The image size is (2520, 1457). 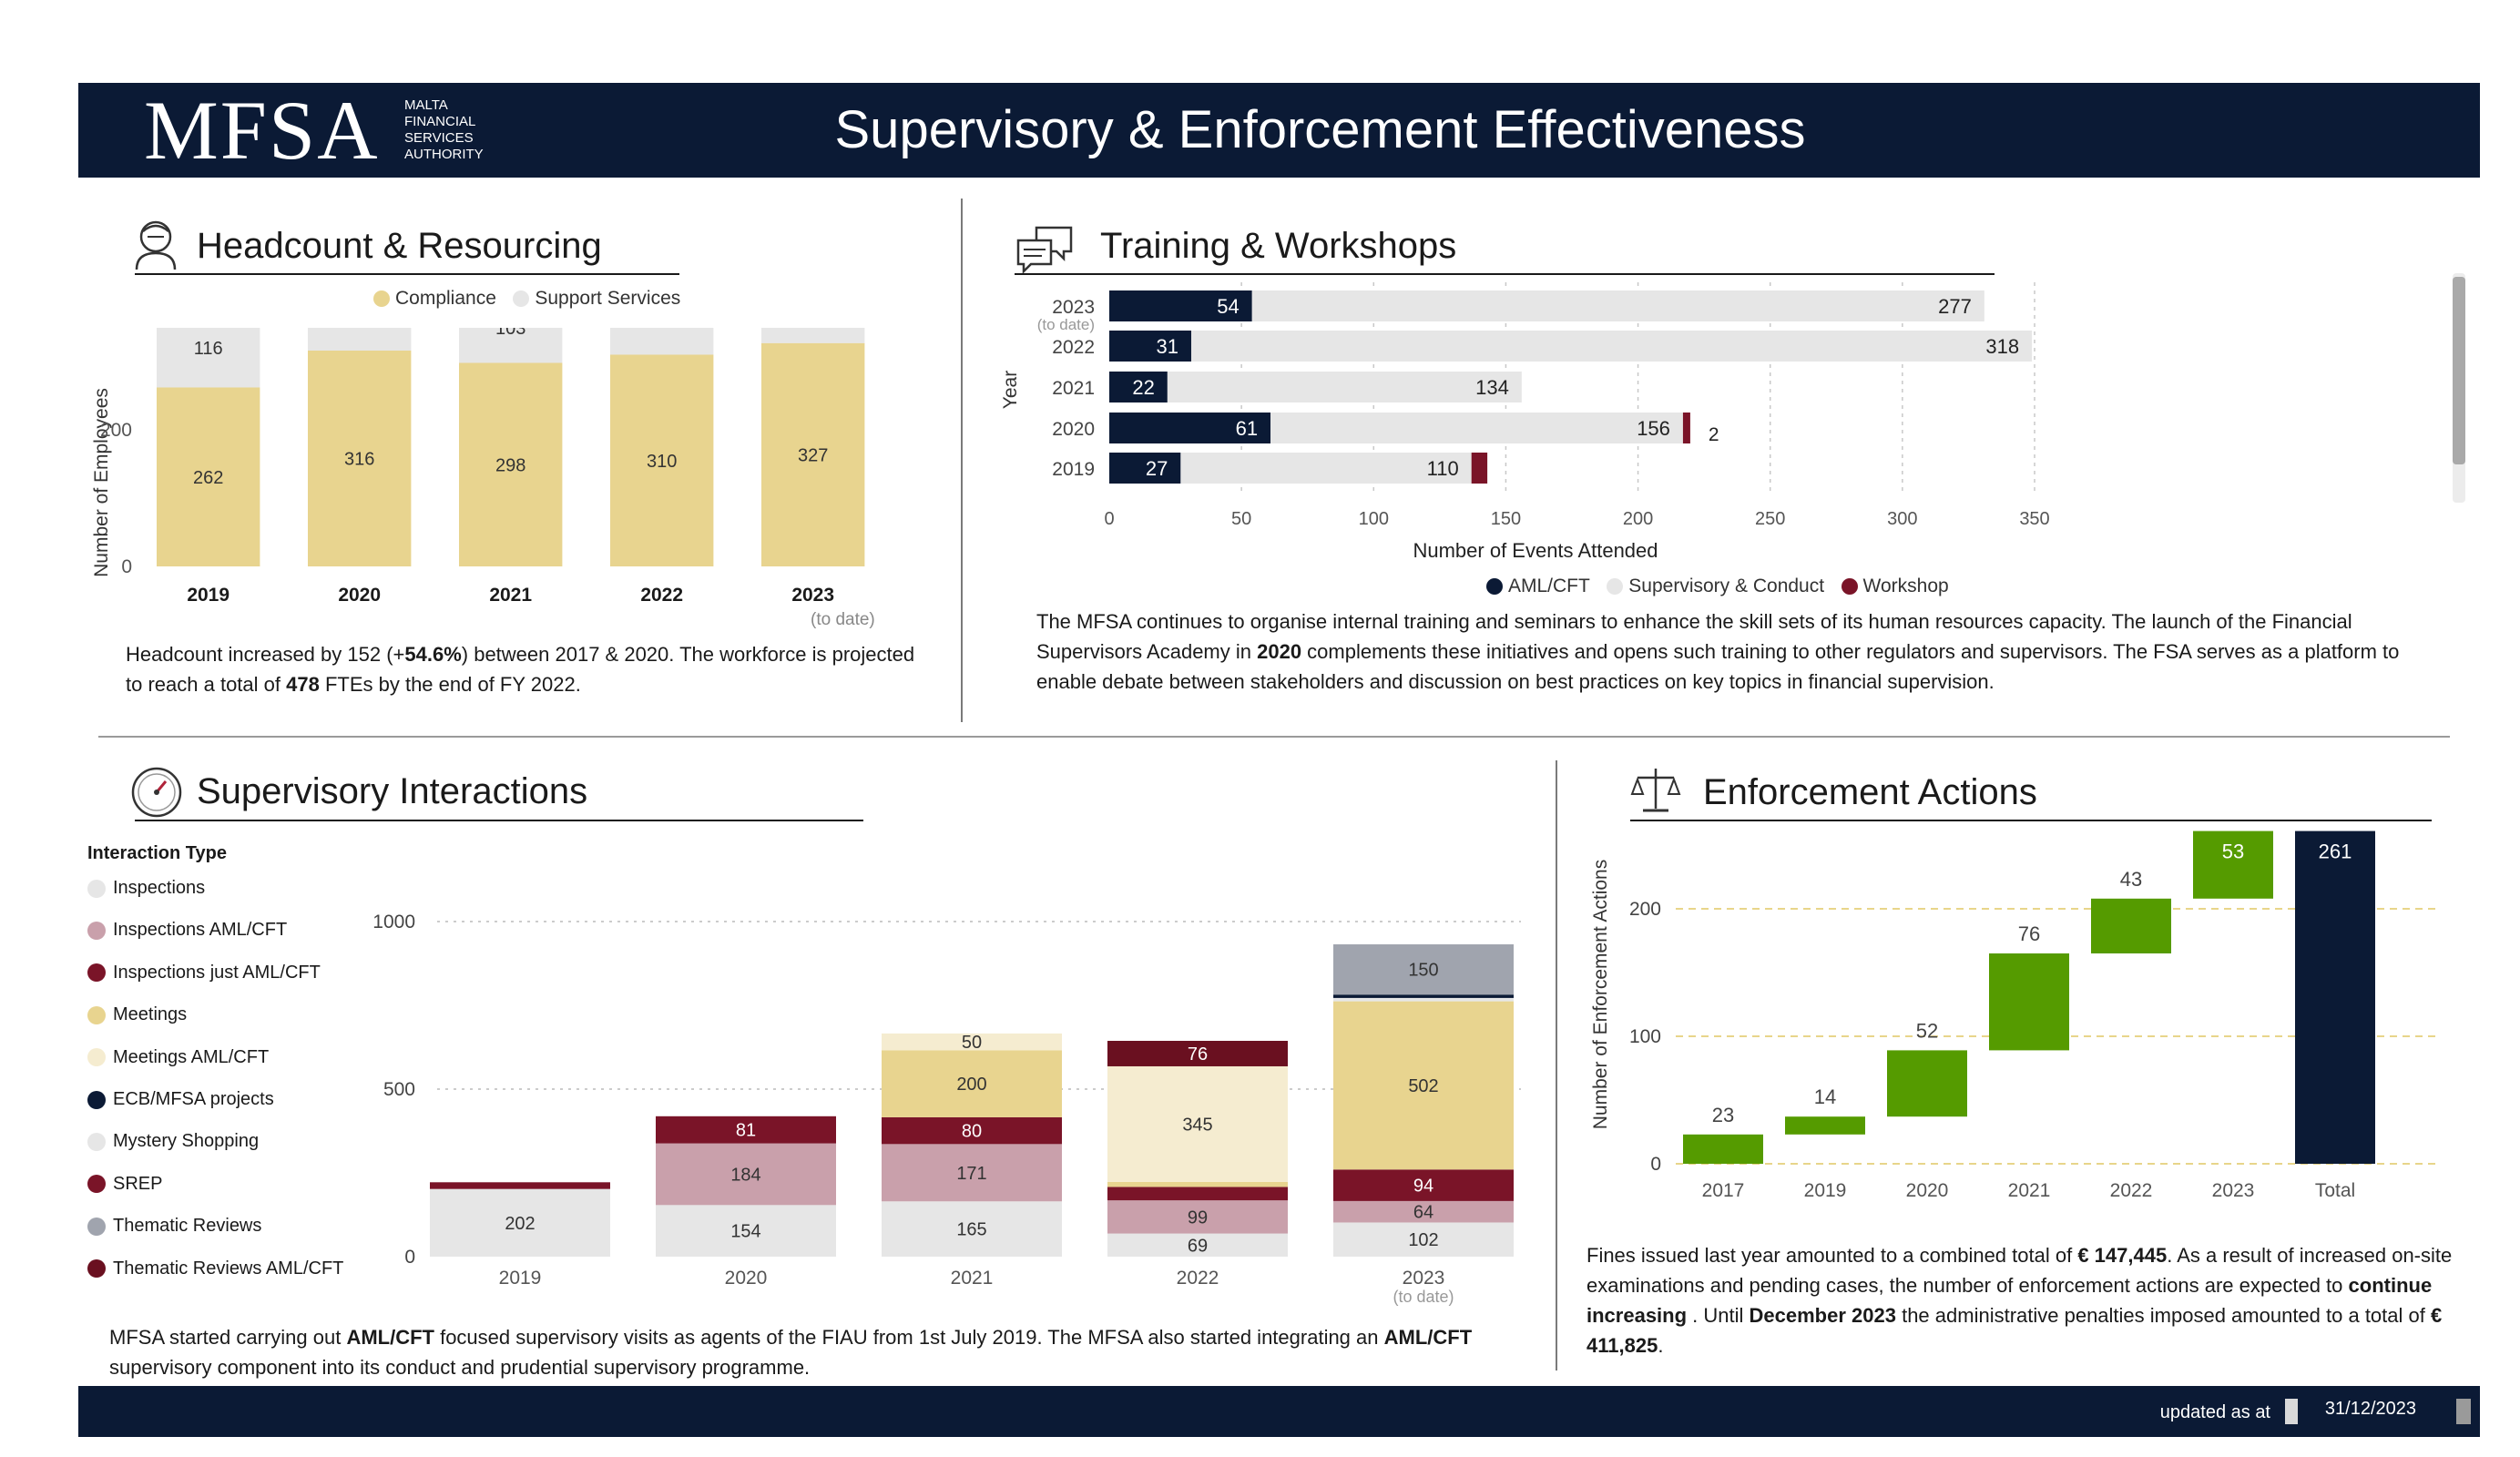 What do you see at coordinates (399, 1089) in the screenshot?
I see `y-tick-label: 500` at bounding box center [399, 1089].